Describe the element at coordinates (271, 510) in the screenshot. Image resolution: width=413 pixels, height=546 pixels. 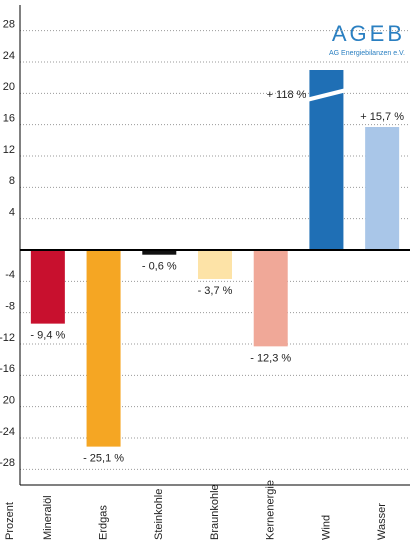
I see `x-tick-label: Kernenergie` at that location.